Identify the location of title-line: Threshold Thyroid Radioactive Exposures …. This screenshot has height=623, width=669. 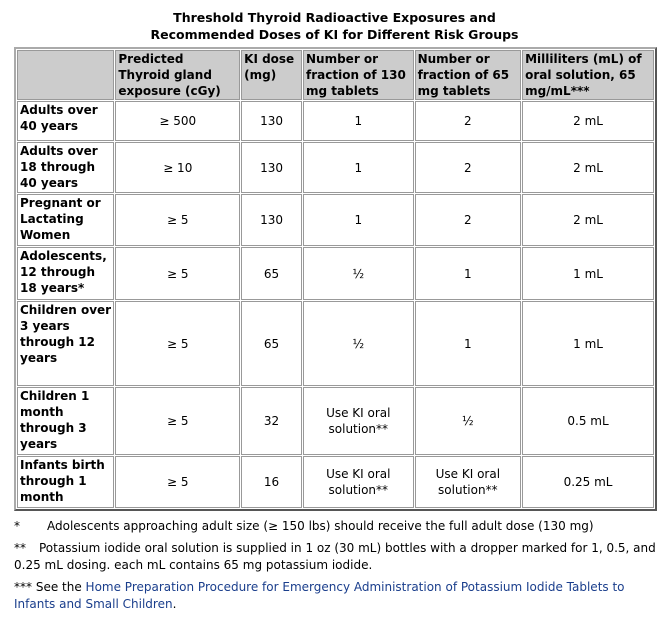
(334, 17).